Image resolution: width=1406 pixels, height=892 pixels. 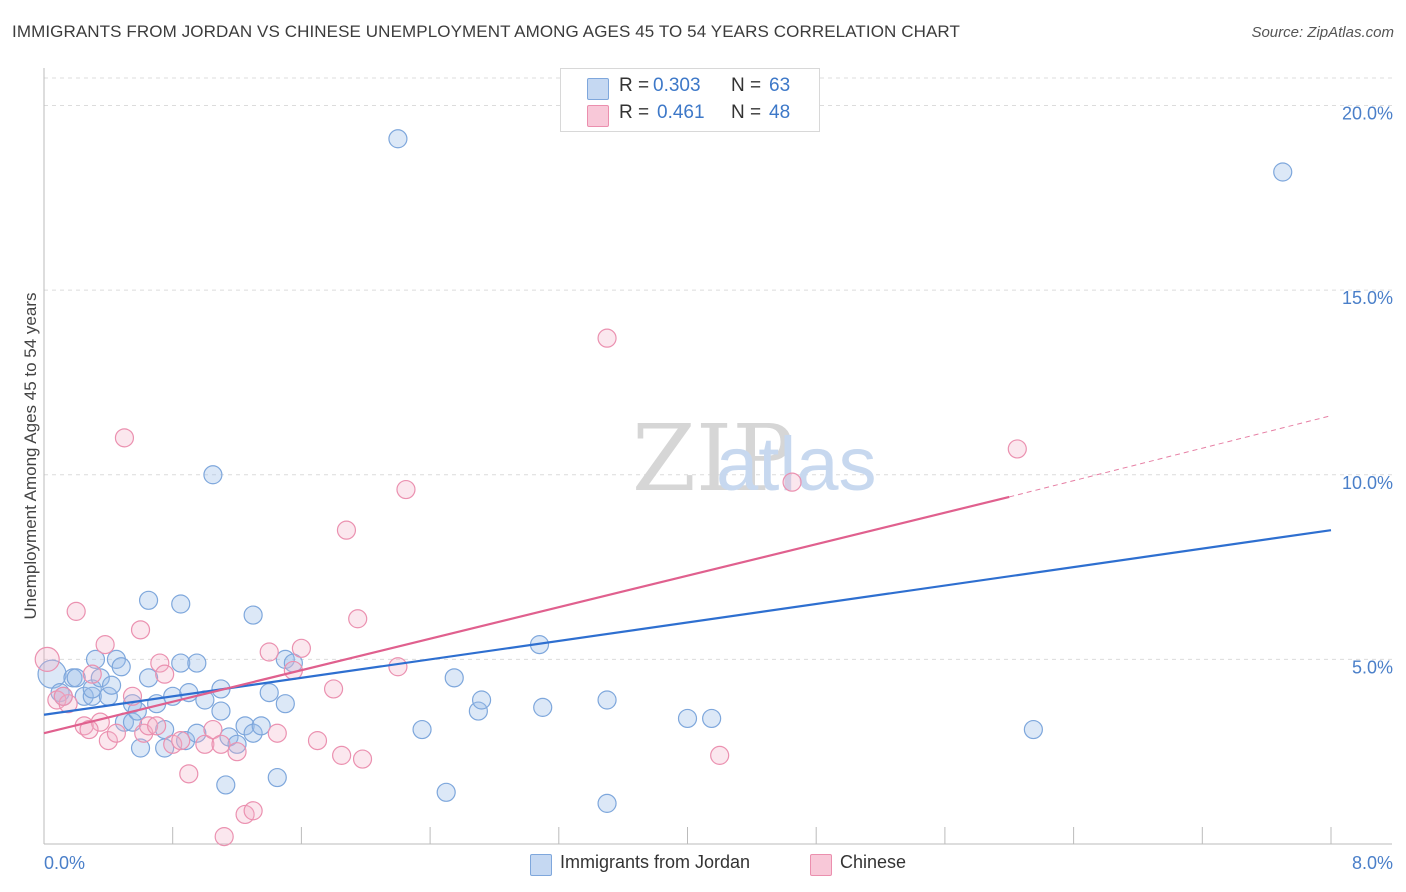 What do you see at coordinates (1372, 863) in the screenshot?
I see `x-tick-label-right: 8.0%` at bounding box center [1372, 863].